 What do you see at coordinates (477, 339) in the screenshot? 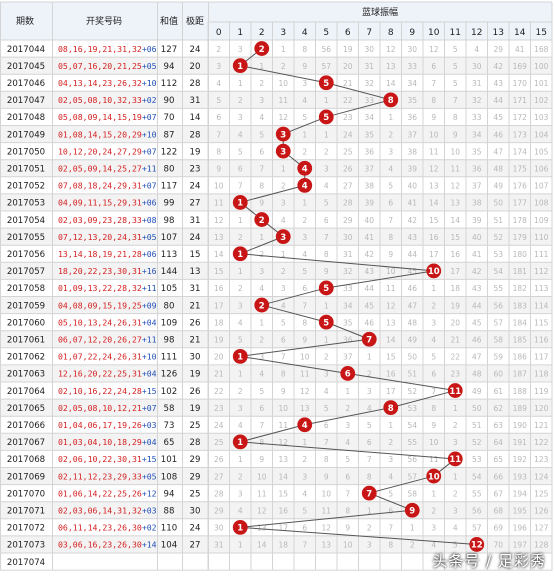
I see `miss-count-cell: 46` at bounding box center [477, 339].